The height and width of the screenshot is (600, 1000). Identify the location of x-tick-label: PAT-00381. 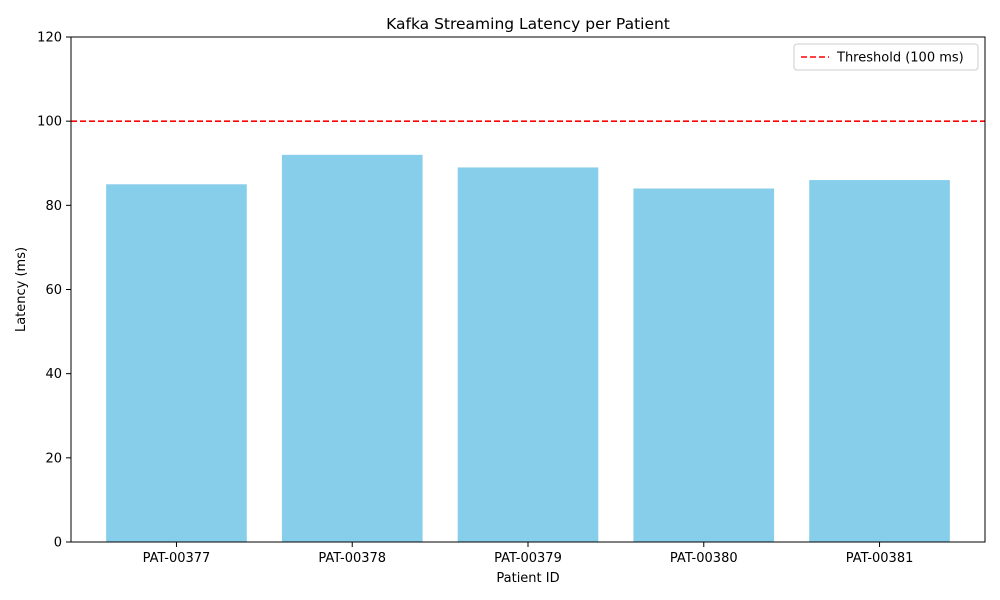
(880, 558).